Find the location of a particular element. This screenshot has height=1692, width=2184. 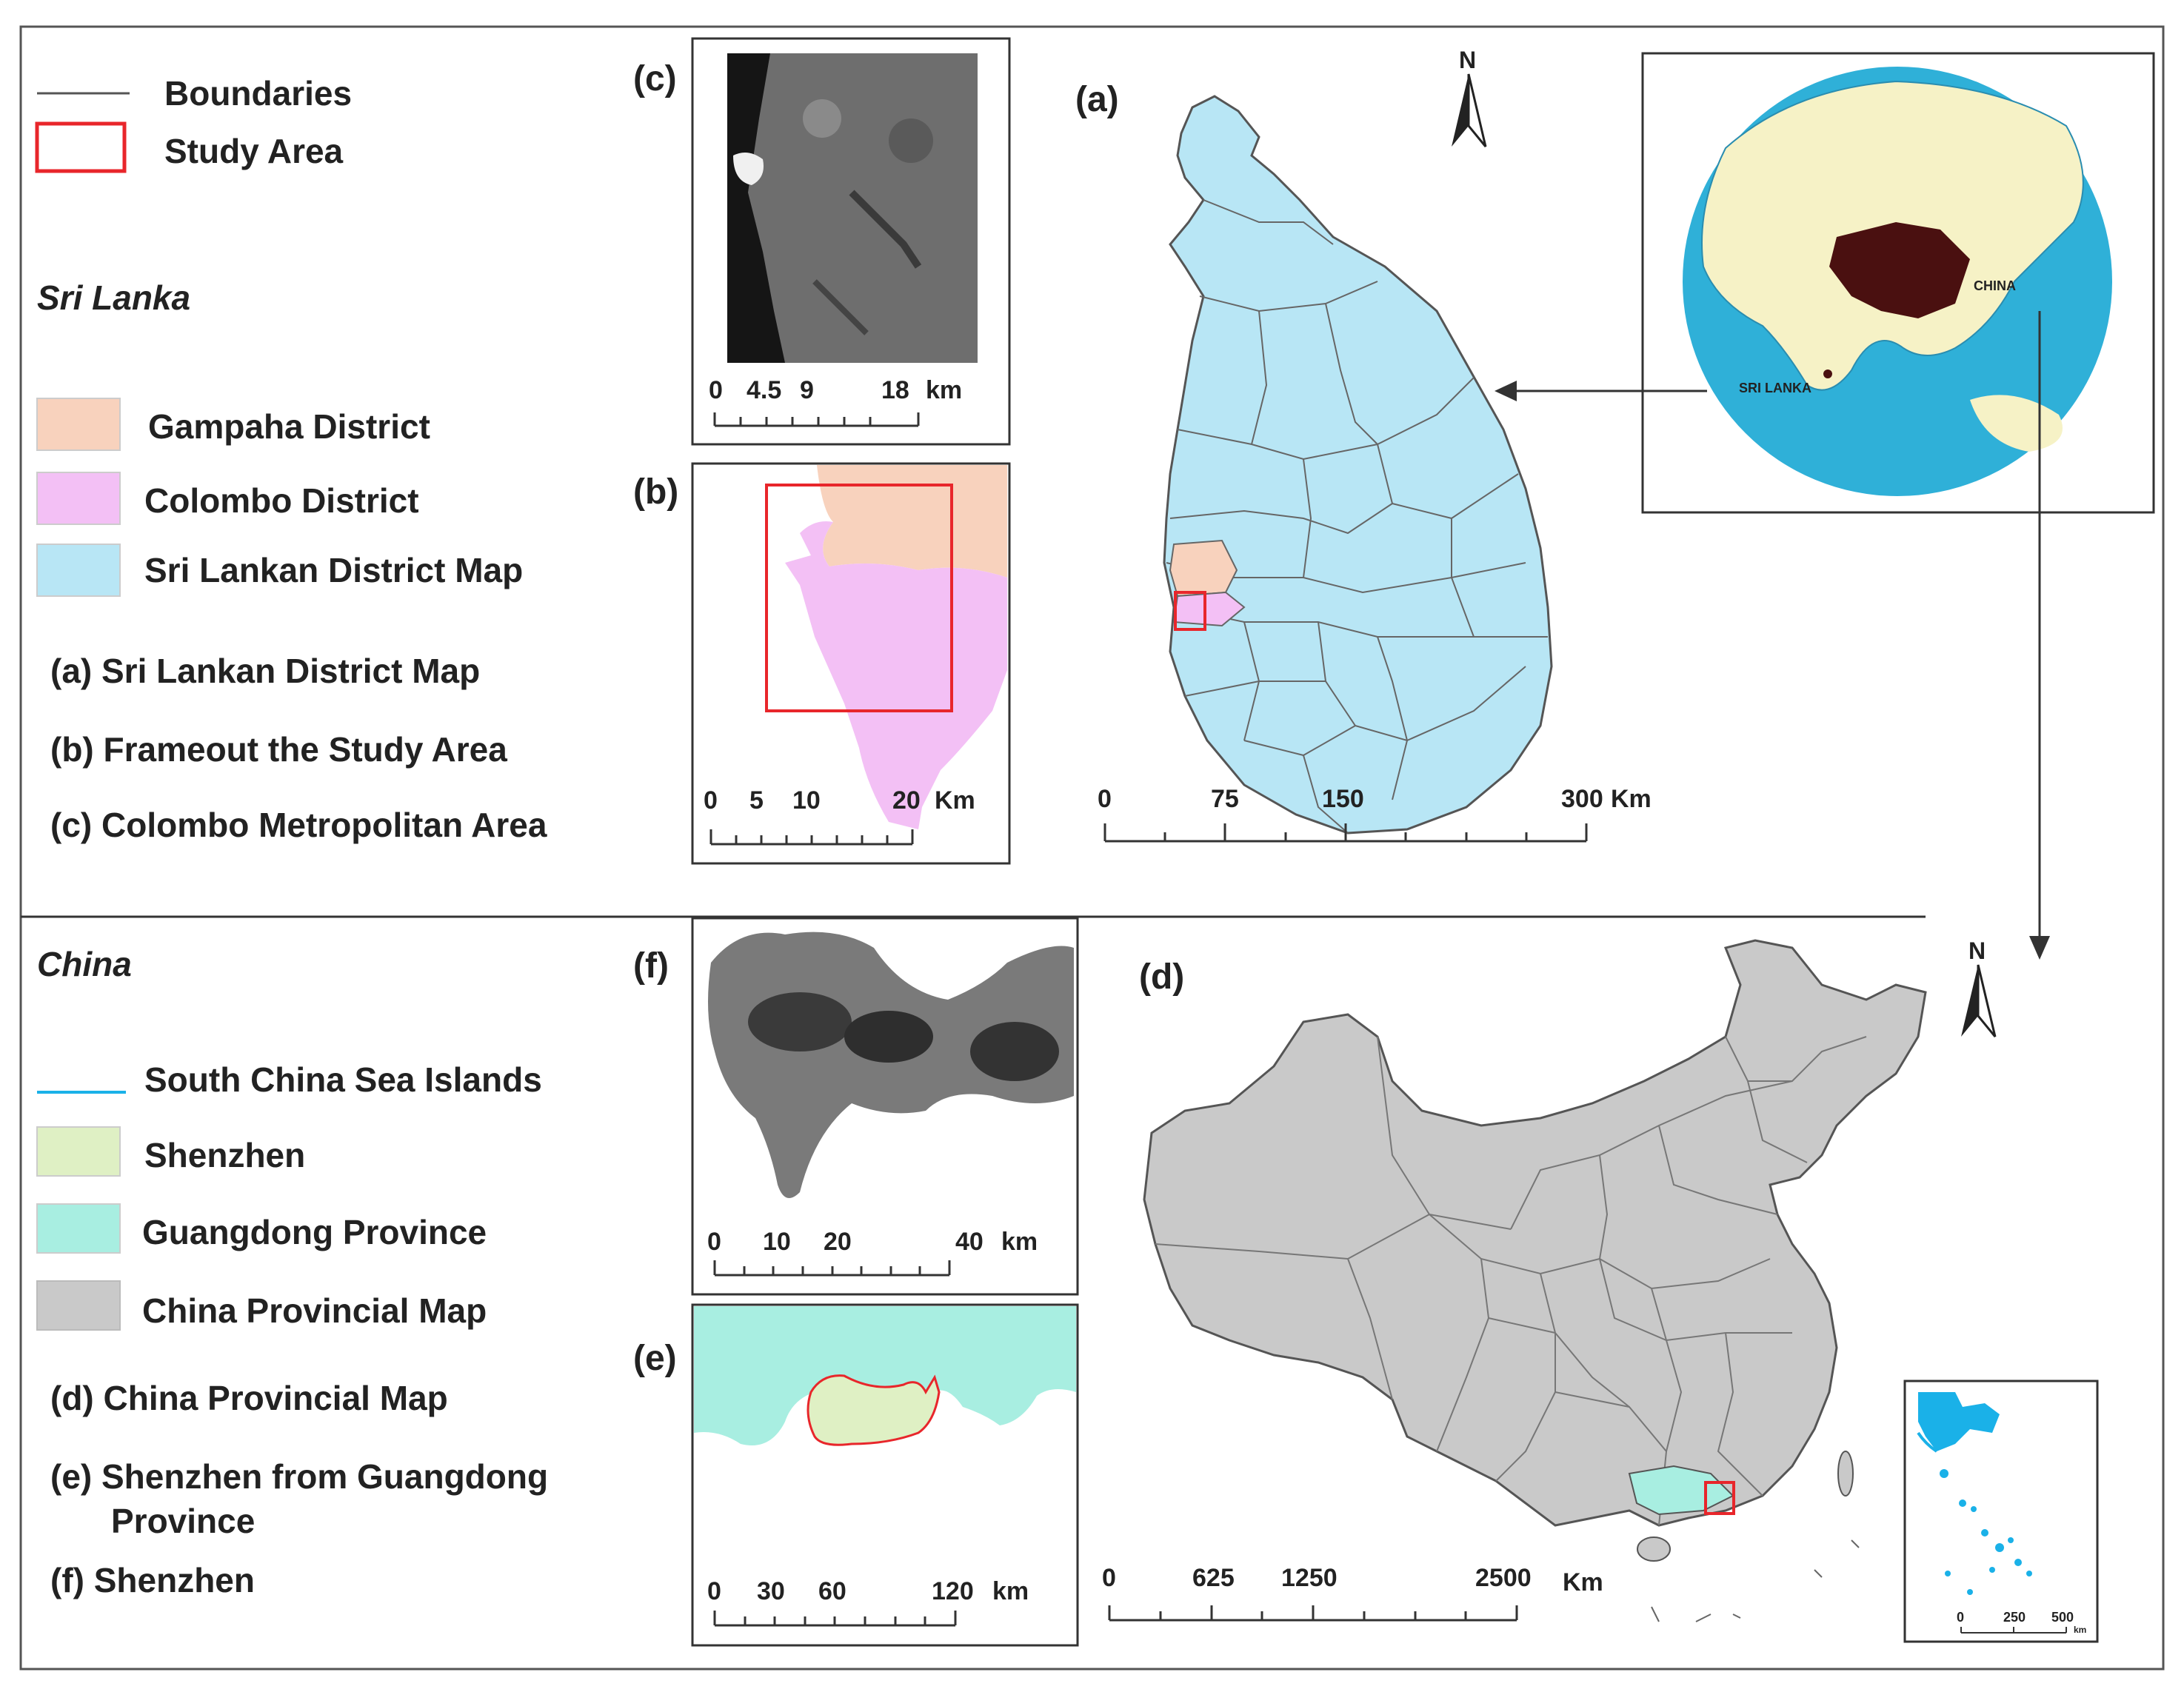

scalebar-d-t0: 0 is located at coordinates (1109, 1578).